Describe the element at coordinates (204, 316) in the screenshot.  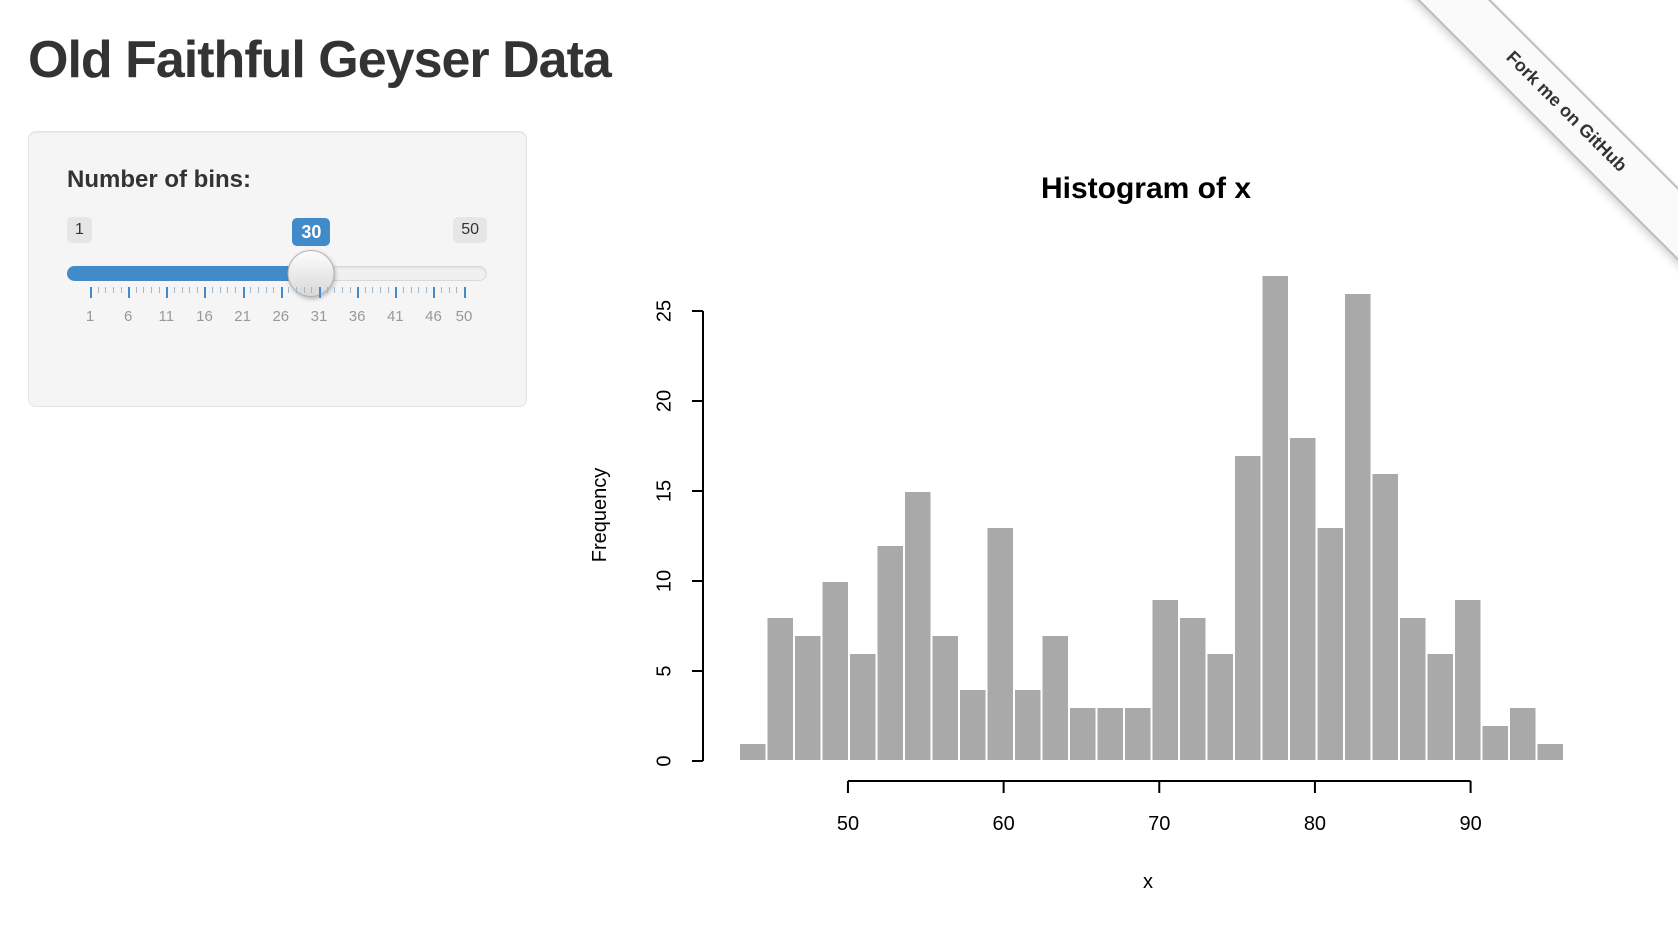
I see `slider-tick-label: 16` at that location.